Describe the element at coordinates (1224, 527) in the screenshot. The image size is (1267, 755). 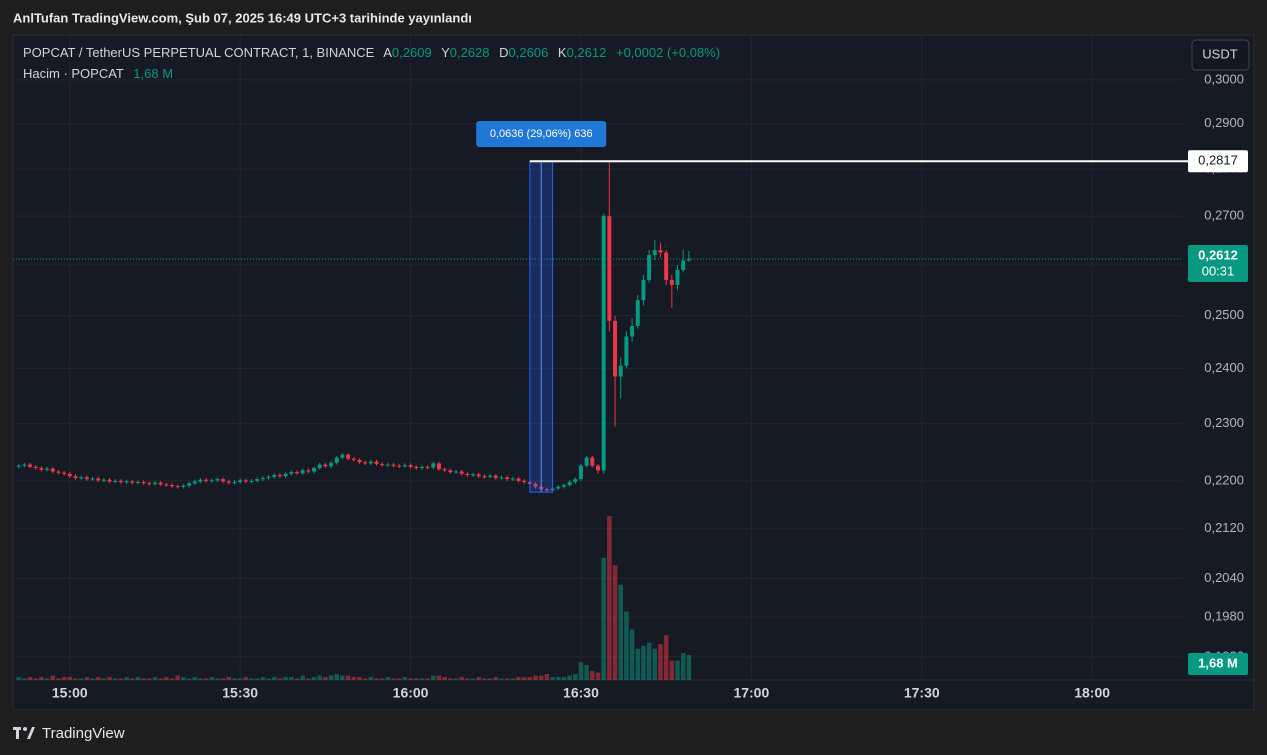
I see `y-tick-label: 0,2120` at that location.